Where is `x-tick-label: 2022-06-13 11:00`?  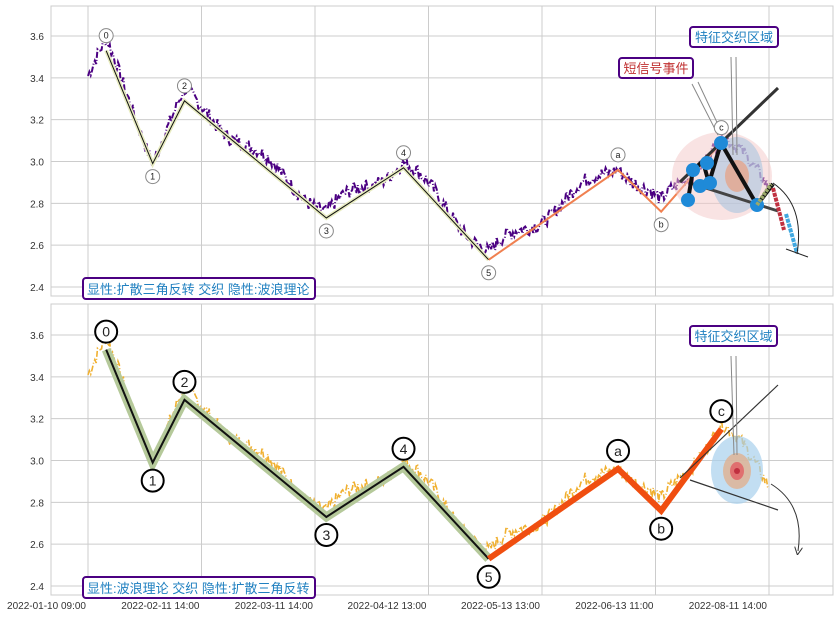 x-tick-label: 2022-06-13 11:00 is located at coordinates (614, 606).